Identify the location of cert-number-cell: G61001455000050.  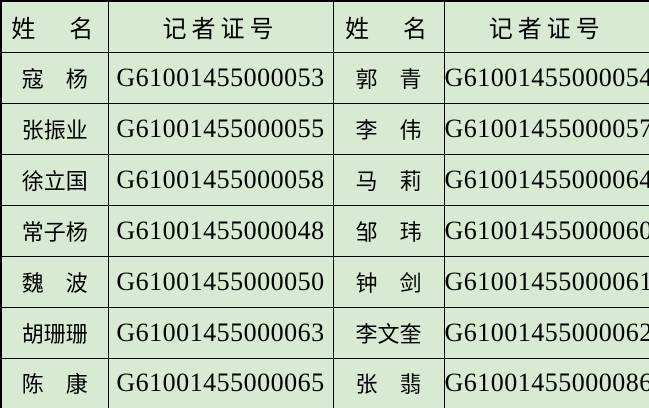
(220, 281).